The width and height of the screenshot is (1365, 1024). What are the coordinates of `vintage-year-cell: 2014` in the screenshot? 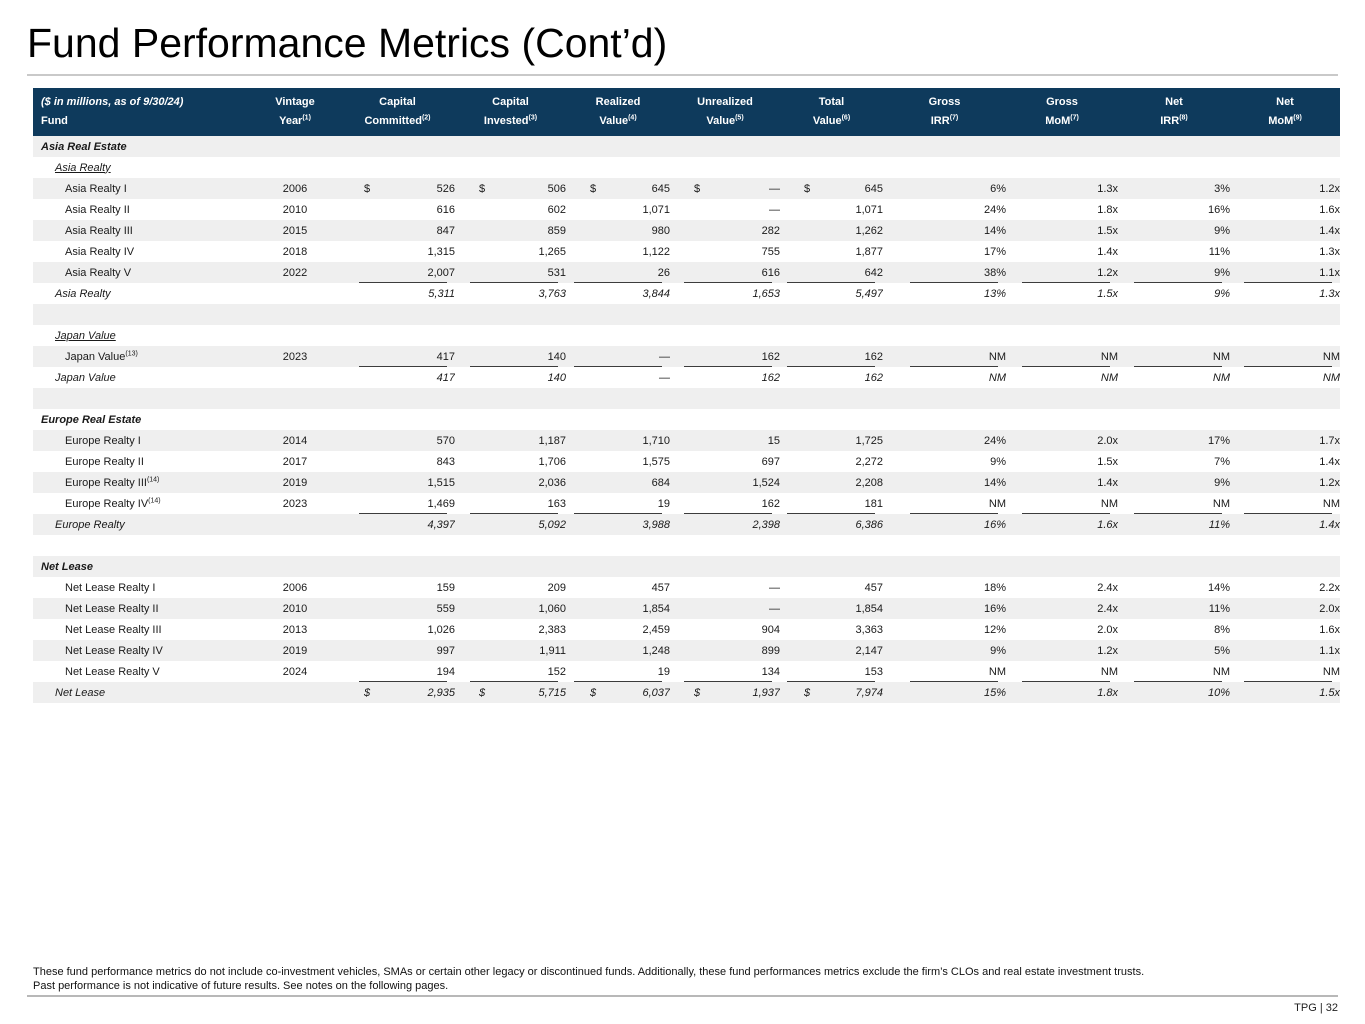 It's located at (295, 440).